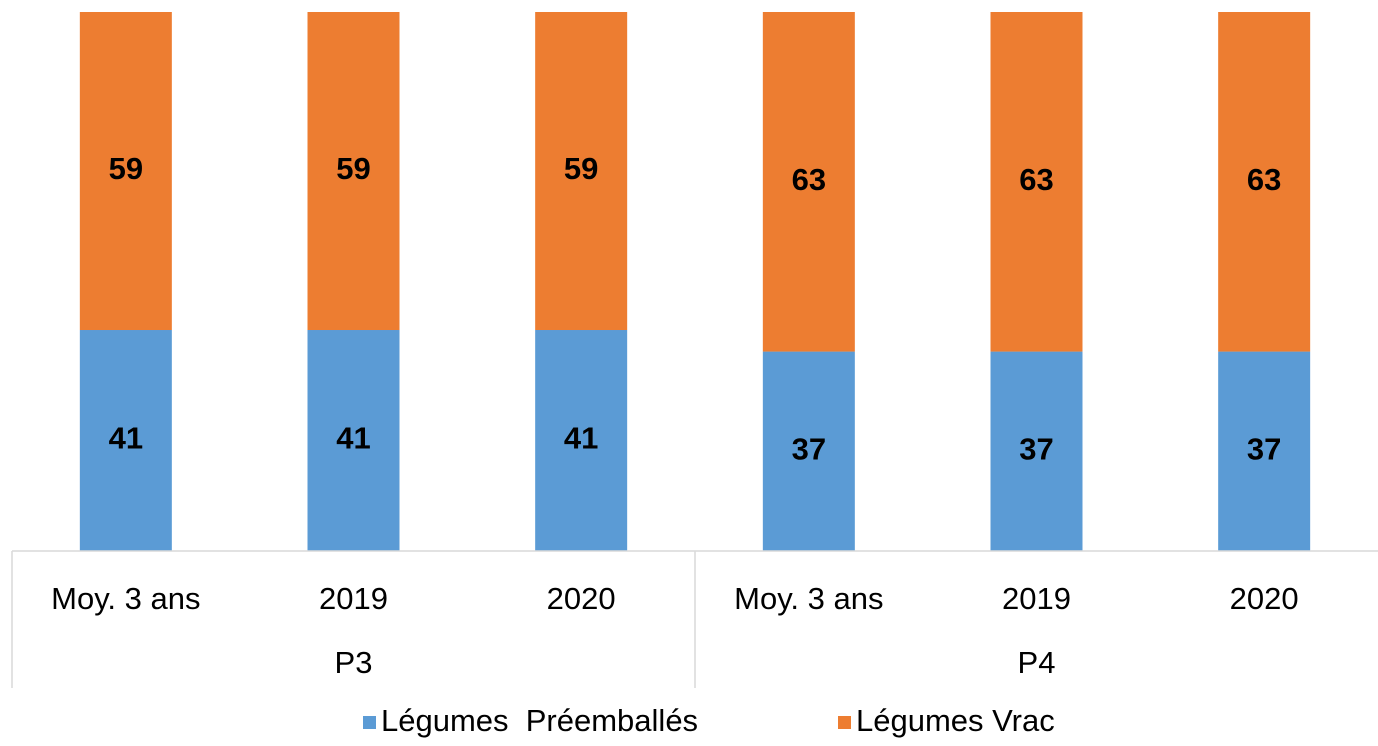 This screenshot has width=1378, height=746. I want to click on legend-label: Légumes Vrac, so click(955, 720).